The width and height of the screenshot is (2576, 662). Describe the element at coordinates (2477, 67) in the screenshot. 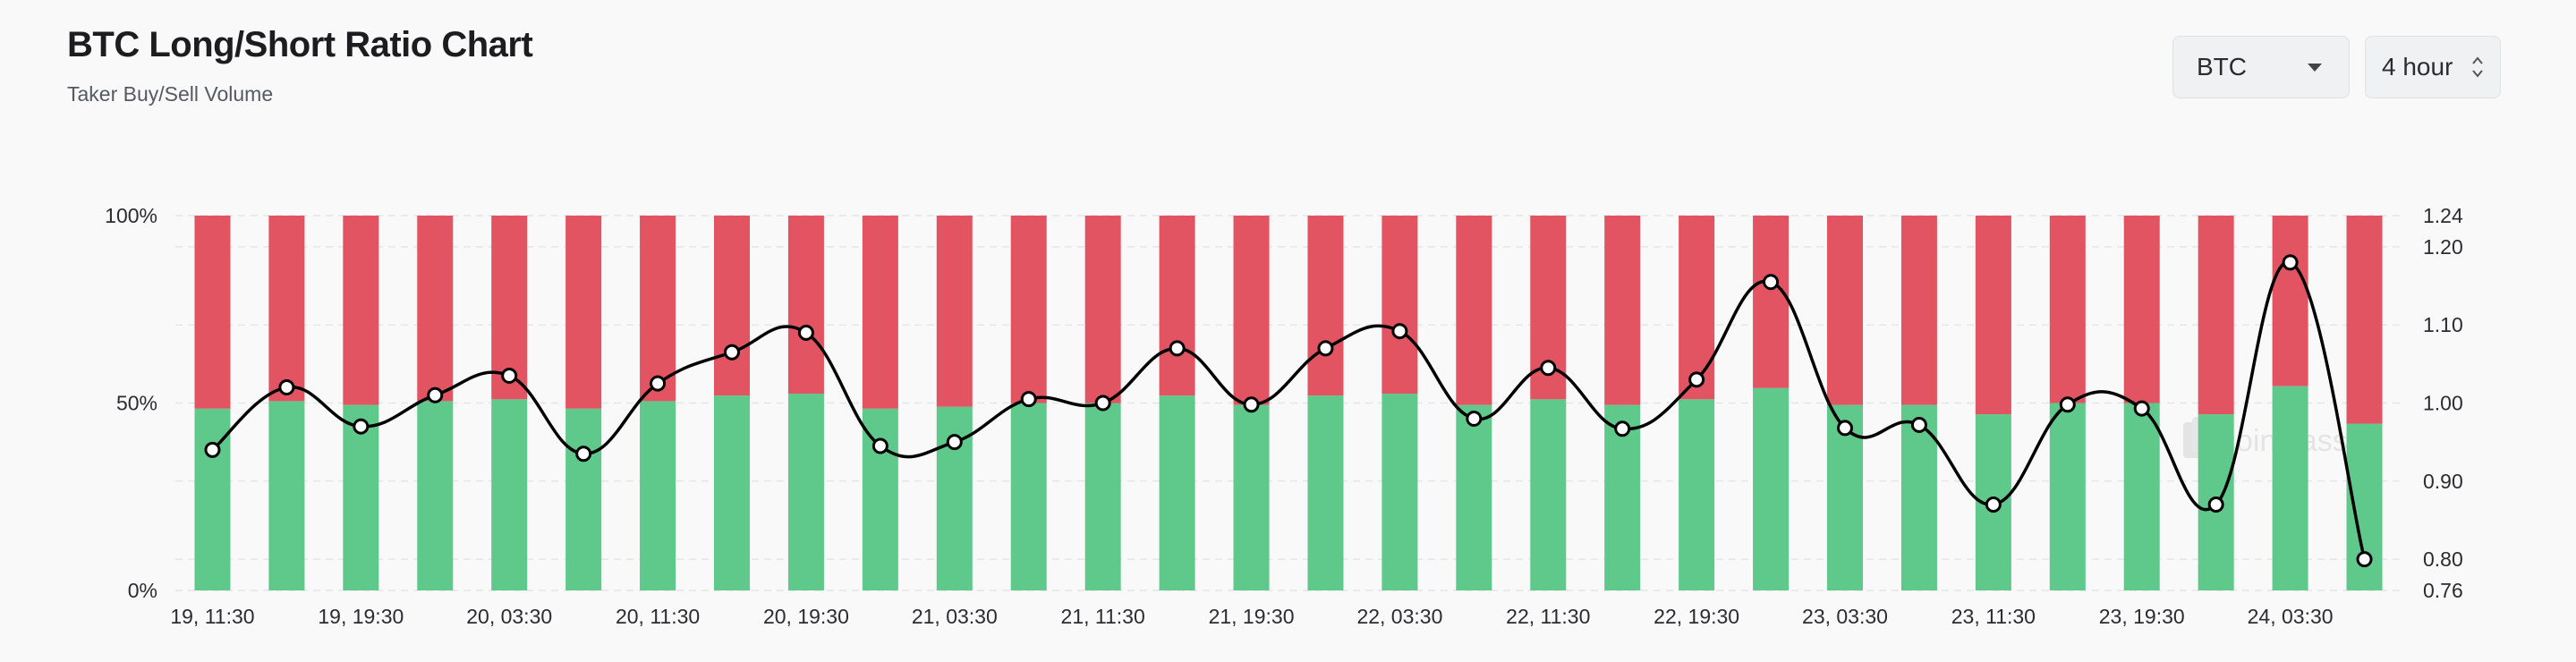

I see `up-down-chevron-icon` at that location.